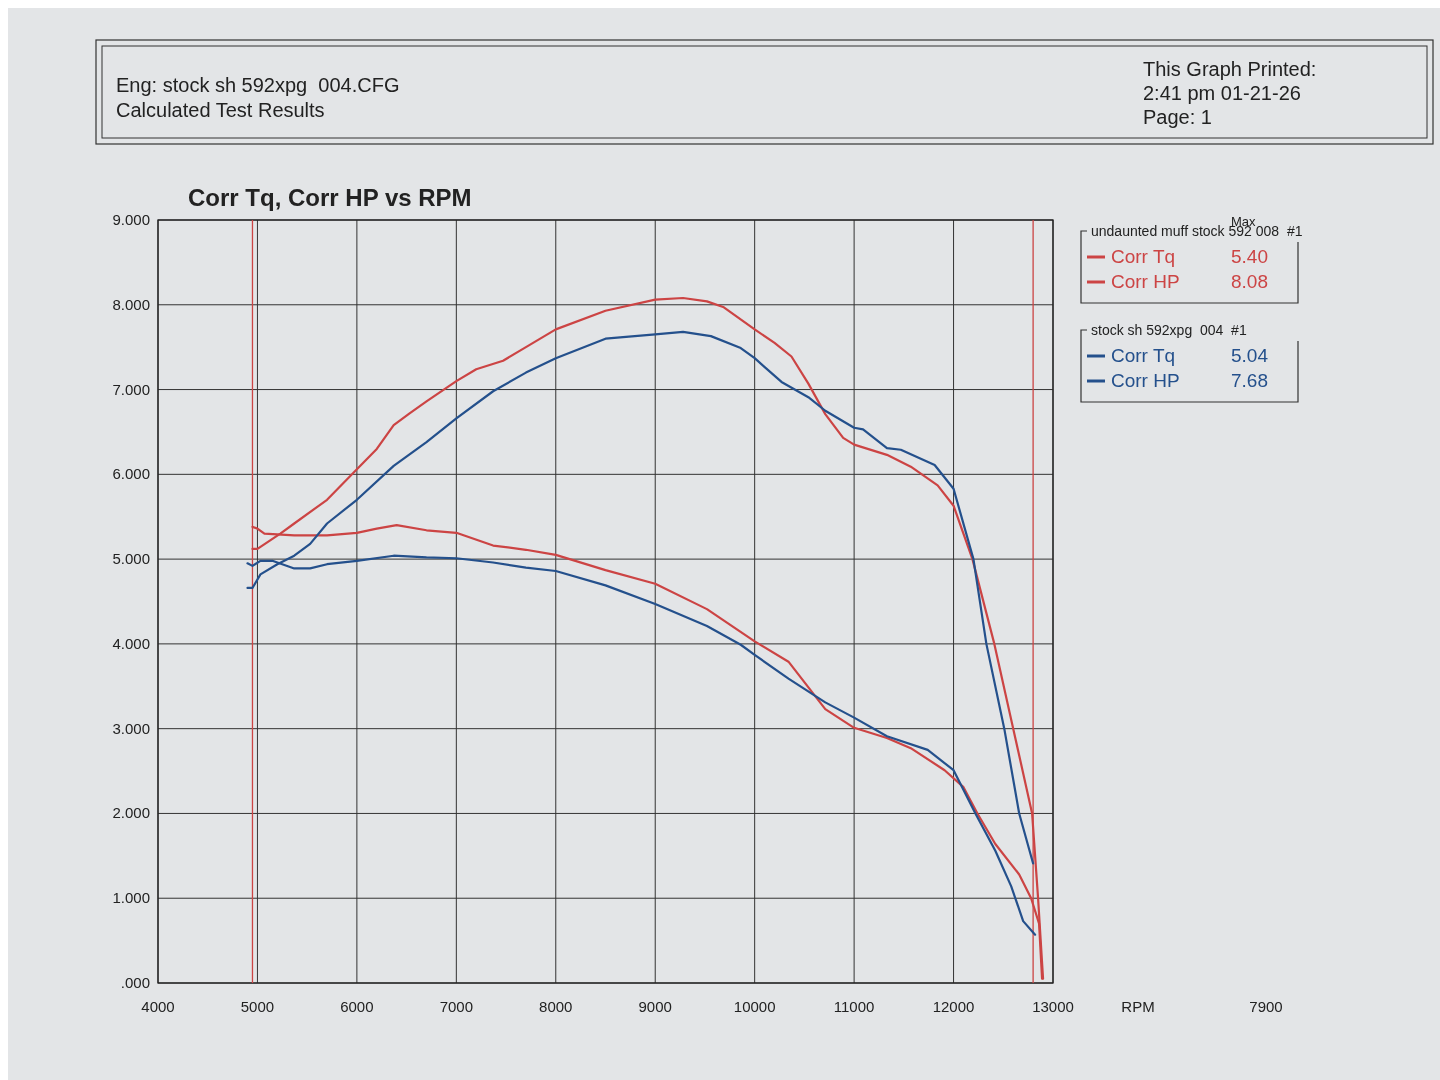 This screenshot has height=1080, width=1440. I want to click on y-tick-label: 8.000, so click(131, 304).